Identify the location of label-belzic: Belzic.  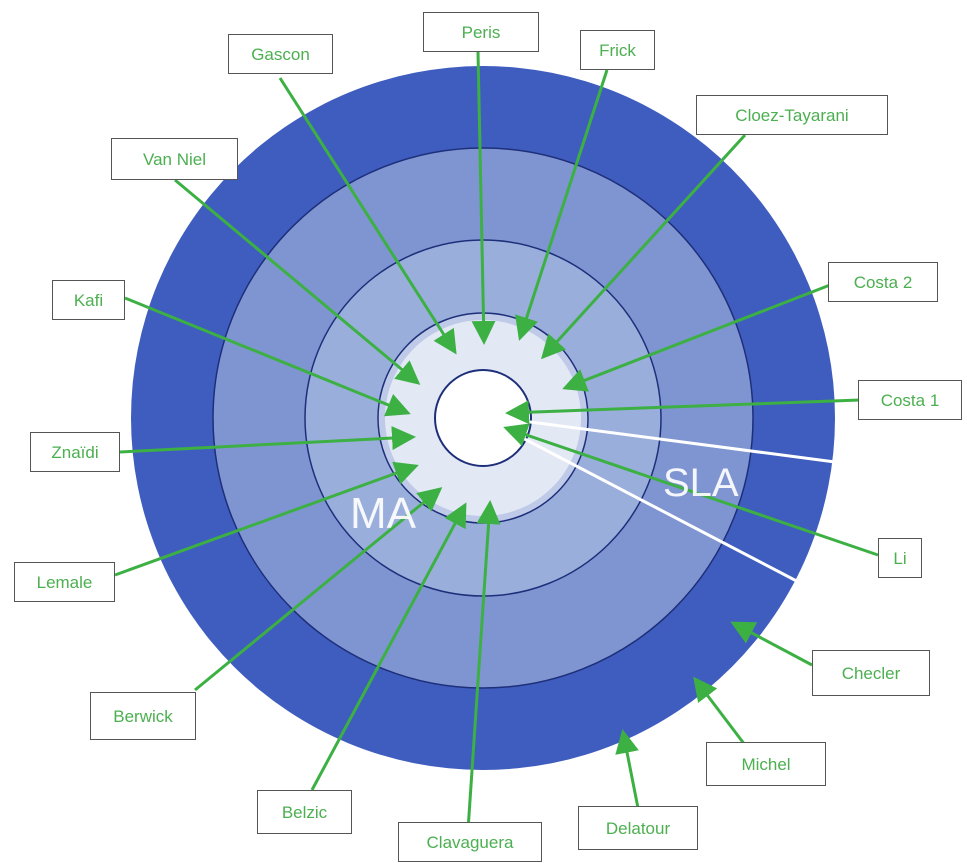
(304, 812).